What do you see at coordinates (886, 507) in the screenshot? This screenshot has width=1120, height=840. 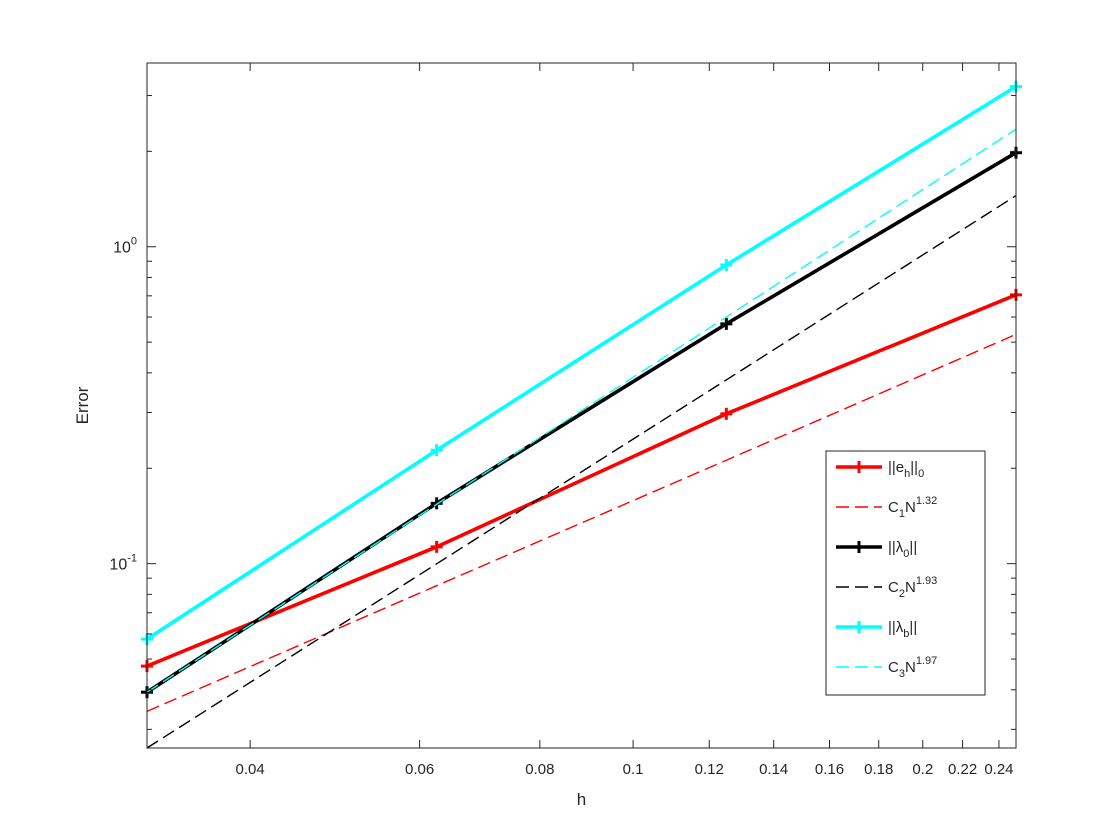 I see `legend-entry-2: C1N1.32` at bounding box center [886, 507].